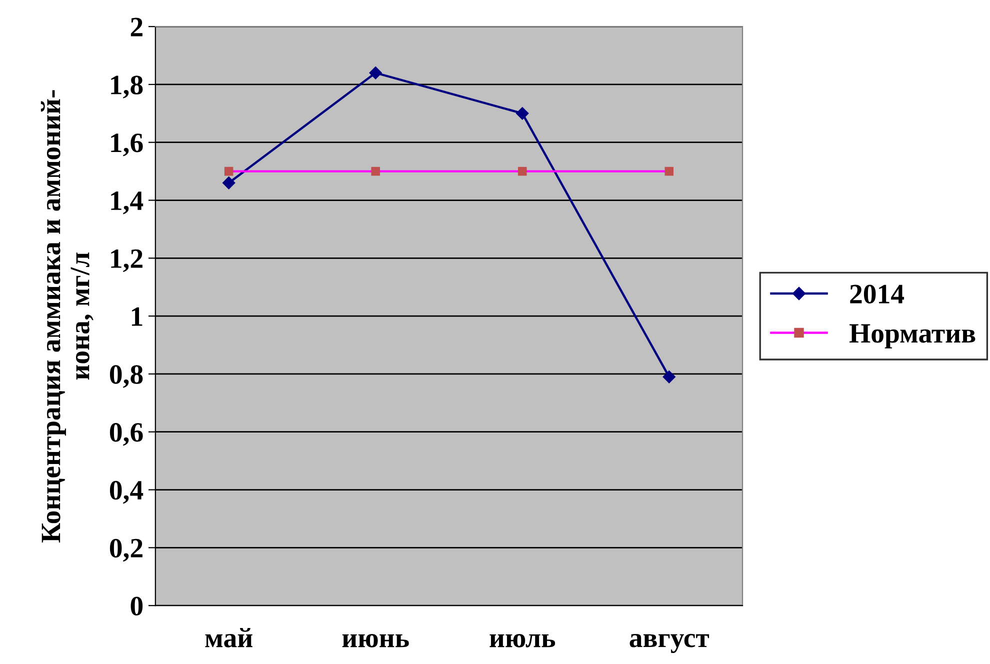 This screenshot has height=664, width=990. I want to click on y-tick-label: 0,4, so click(127, 492).